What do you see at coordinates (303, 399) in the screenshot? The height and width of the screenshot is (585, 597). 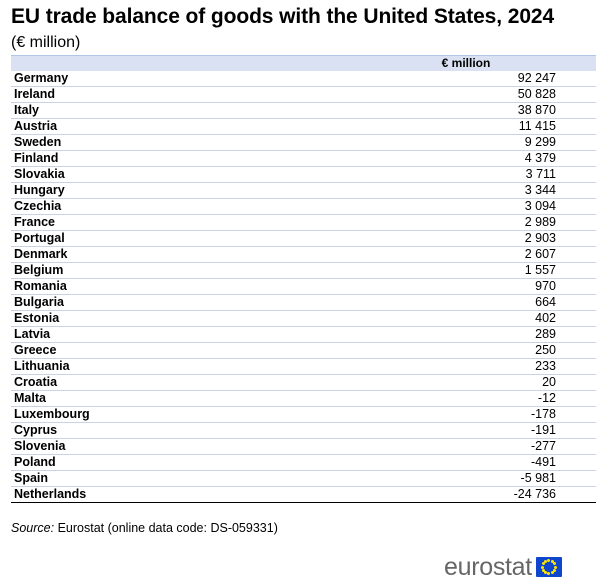 I see `table-row: Malta -12` at bounding box center [303, 399].